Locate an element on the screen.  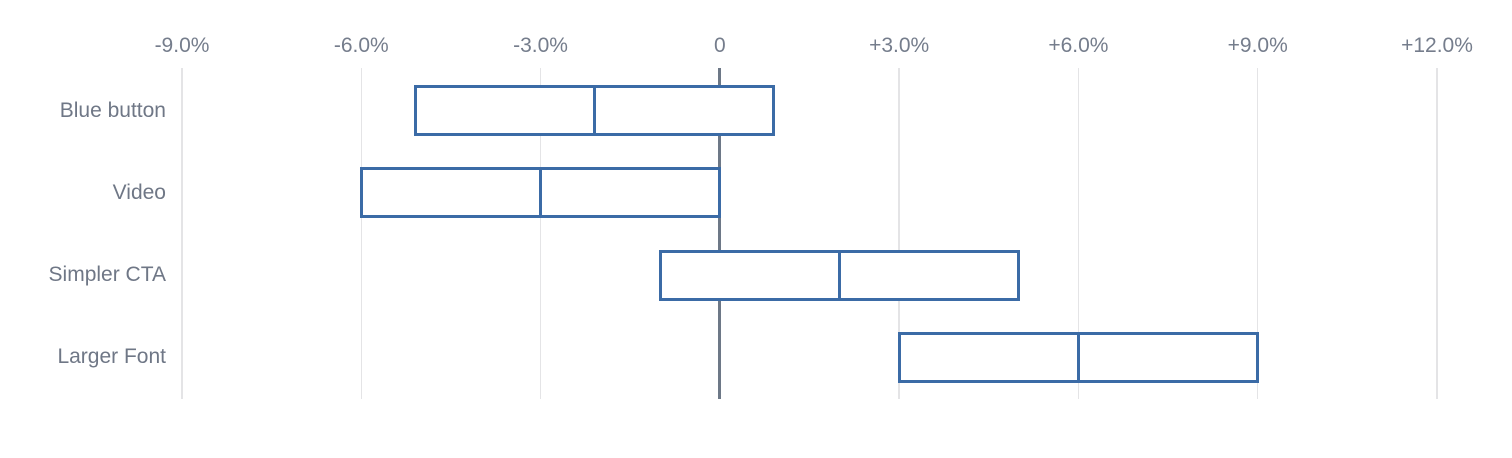
x-axis-tick-label: +6.0% is located at coordinates (1078, 45).